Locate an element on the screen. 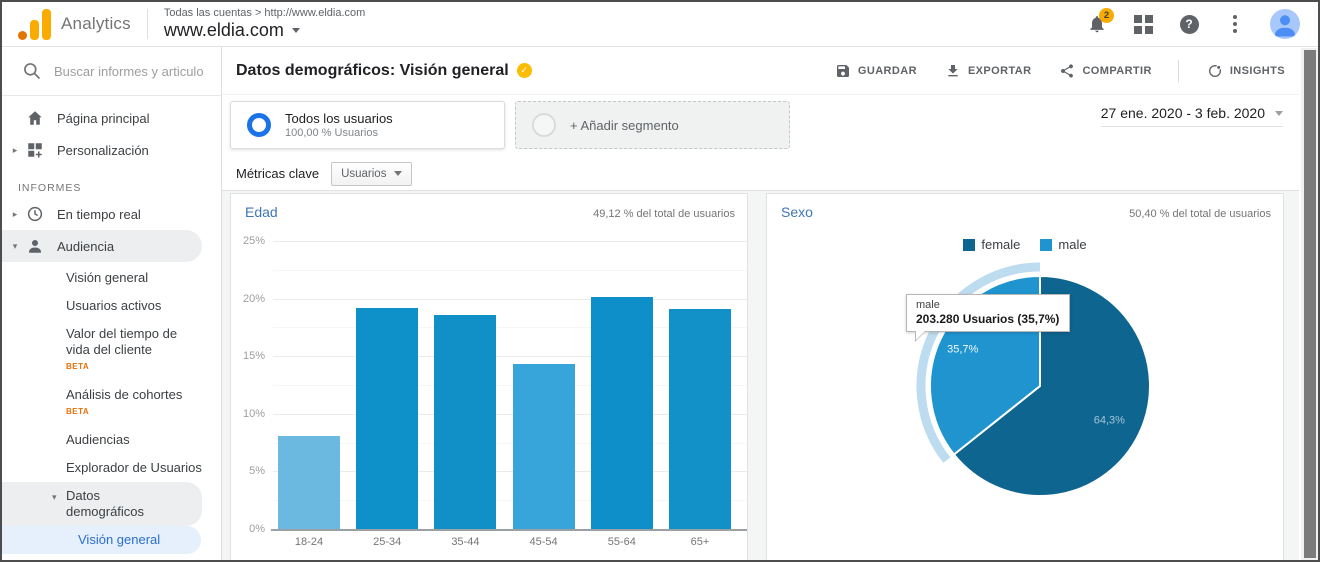  sidebar-search is located at coordinates (111, 71).